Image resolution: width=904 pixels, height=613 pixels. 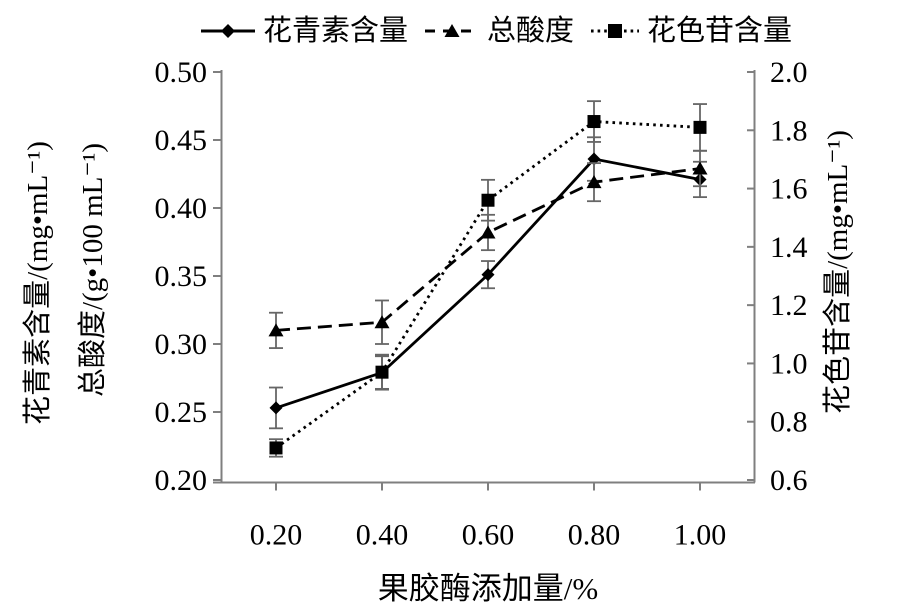 What do you see at coordinates (789, 480) in the screenshot?
I see `right-tick-label: 0.6` at bounding box center [789, 480].